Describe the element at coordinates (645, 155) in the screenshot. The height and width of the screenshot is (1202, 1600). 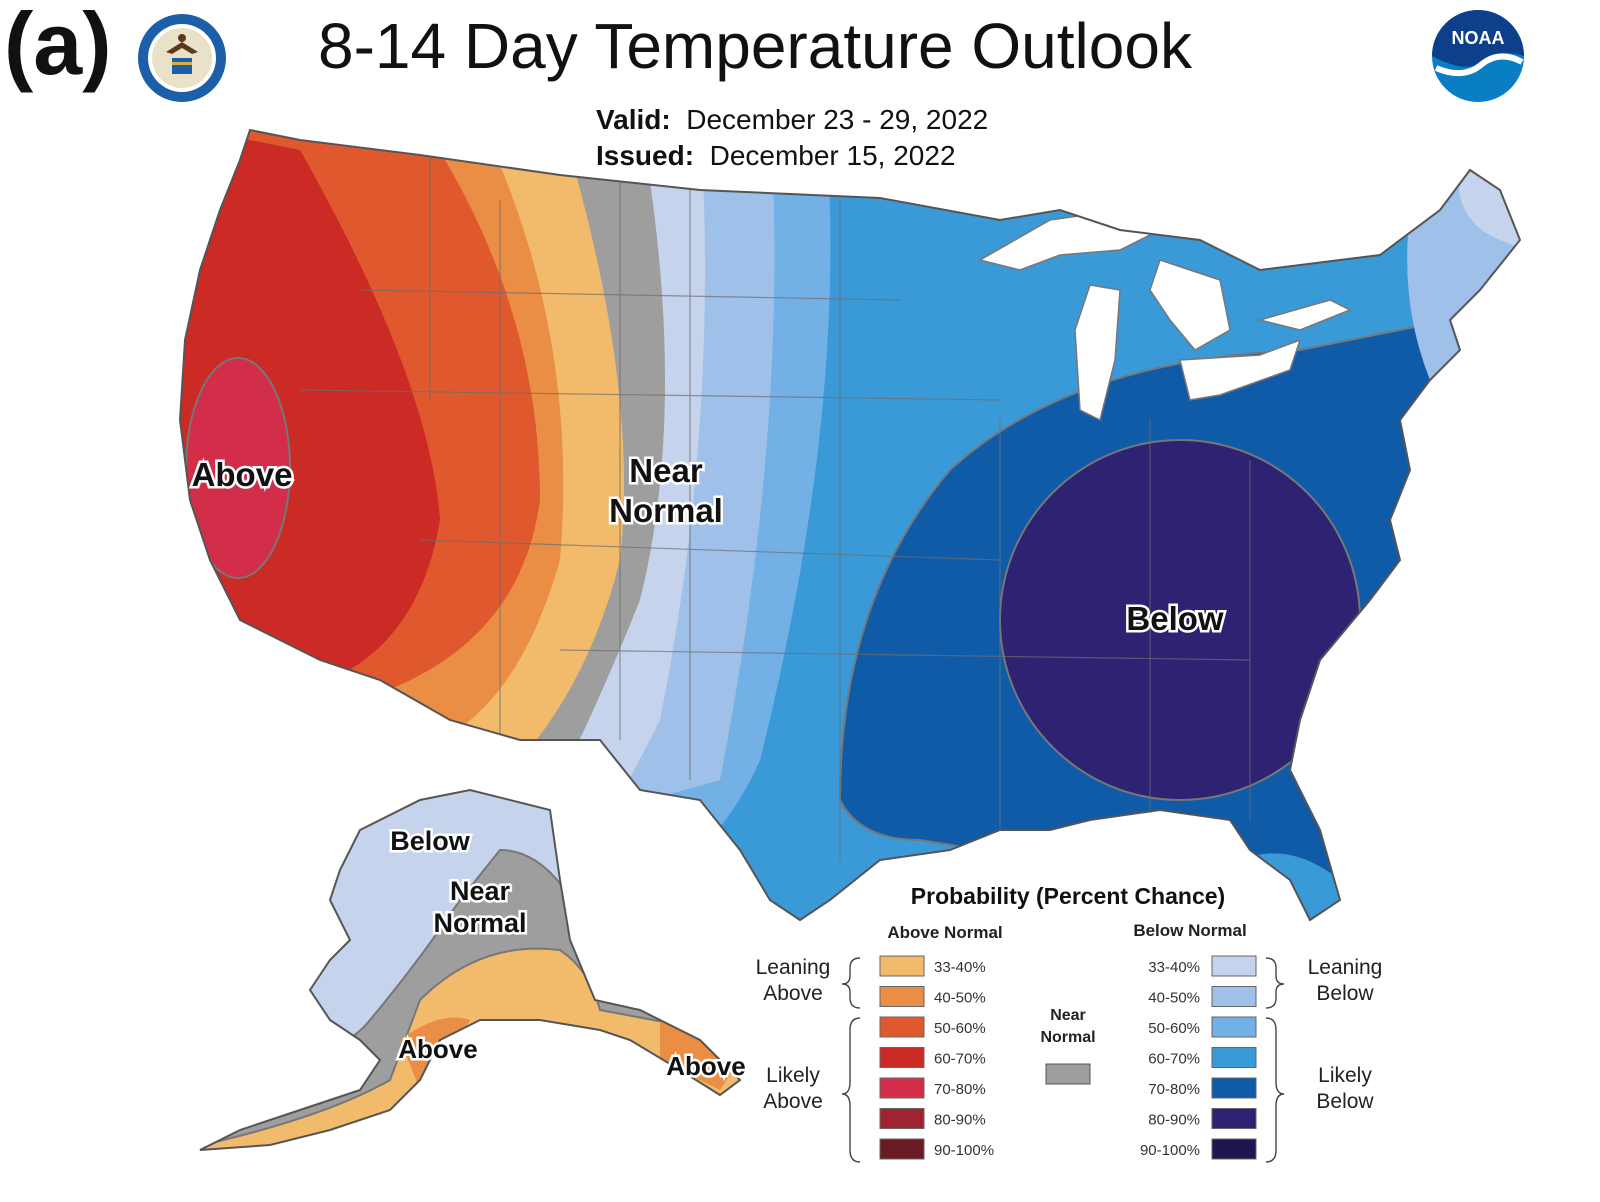
I see `issued-label: Issued:` at that location.